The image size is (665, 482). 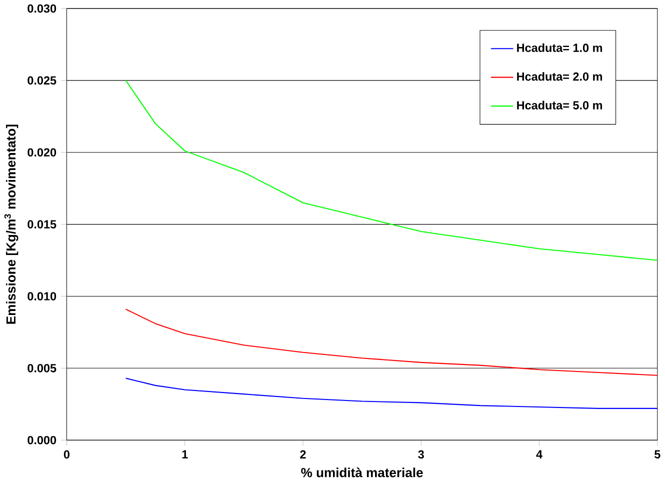 What do you see at coordinates (42, 224) in the screenshot?
I see `y-tick-label: 0.015` at bounding box center [42, 224].